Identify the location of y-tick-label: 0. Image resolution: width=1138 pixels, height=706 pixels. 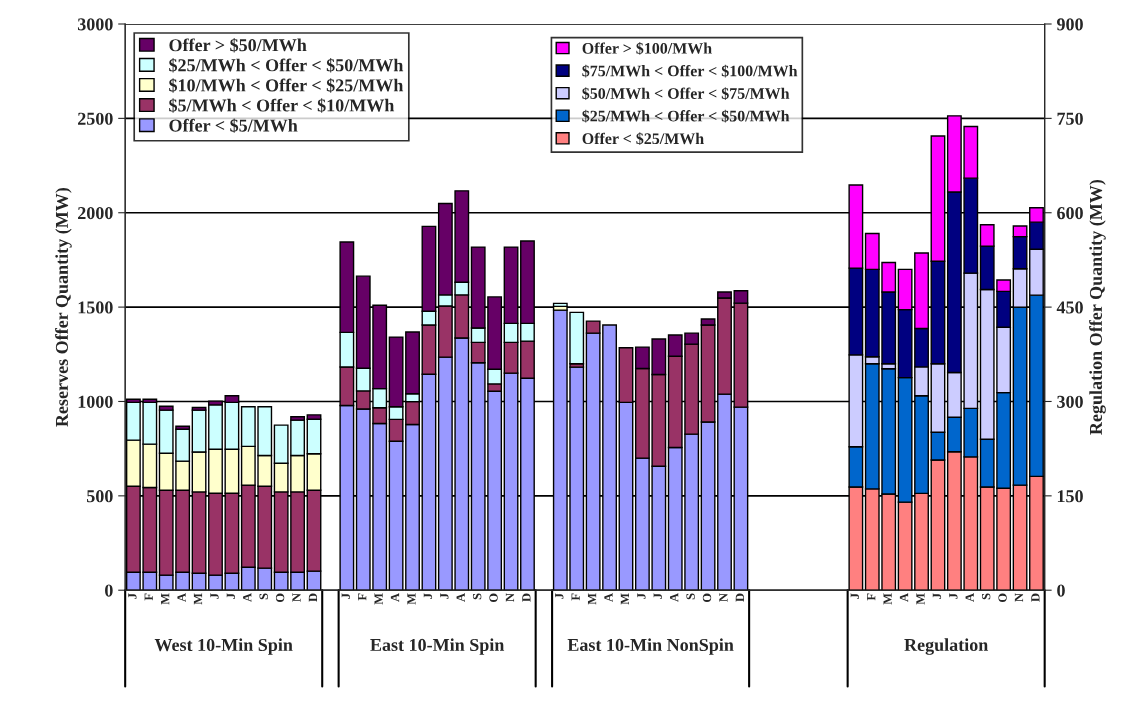
(109, 590).